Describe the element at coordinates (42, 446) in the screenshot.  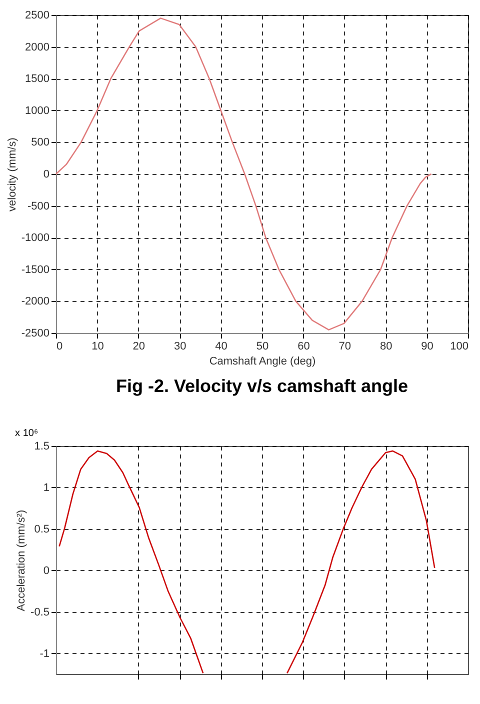
I see `y-tick-label: 1.5` at that location.